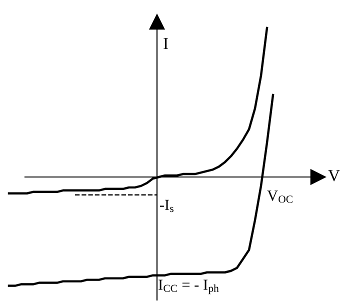  What do you see at coordinates (167, 206) in the screenshot?
I see `ref-line-label: -I$_{s}$` at bounding box center [167, 206].